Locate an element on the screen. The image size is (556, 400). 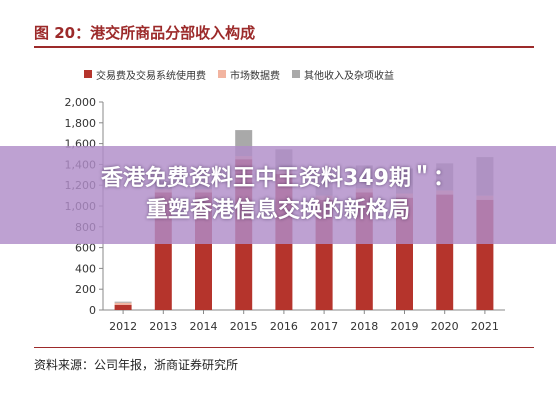
chart-legend: 交易费及交易系统使用费 市场数据费 其他收入及杂项收益 is located at coordinates (239, 74).